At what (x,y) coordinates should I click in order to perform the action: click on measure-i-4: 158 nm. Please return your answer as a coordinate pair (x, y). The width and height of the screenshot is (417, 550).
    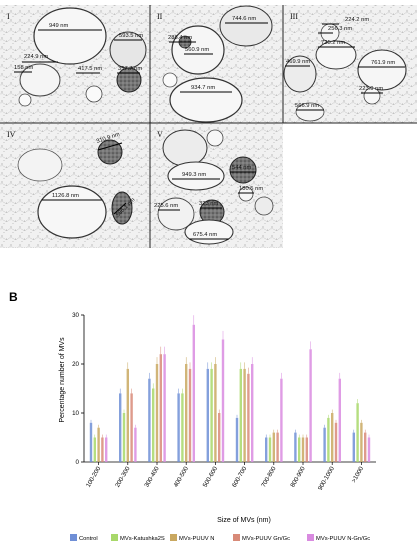
    Looking at the image, I should click on (24, 68).